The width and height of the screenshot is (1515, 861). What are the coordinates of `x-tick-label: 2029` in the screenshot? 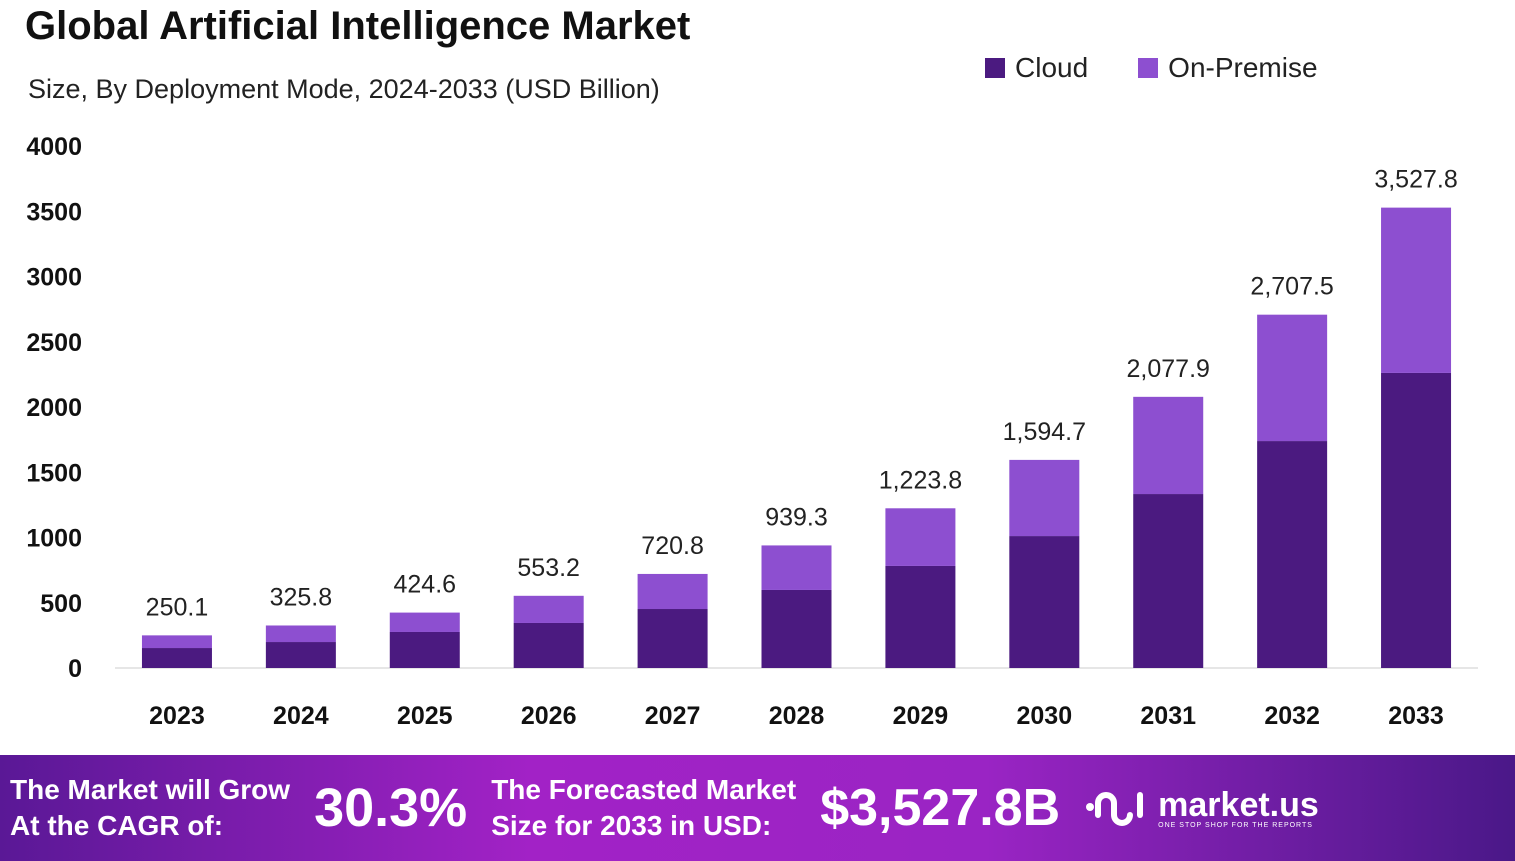 It's located at (921, 716).